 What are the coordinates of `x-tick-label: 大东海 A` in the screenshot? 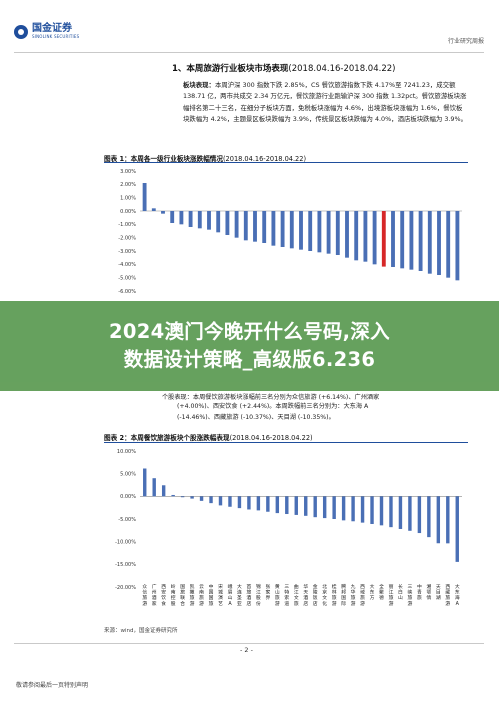 It's located at (457, 595).